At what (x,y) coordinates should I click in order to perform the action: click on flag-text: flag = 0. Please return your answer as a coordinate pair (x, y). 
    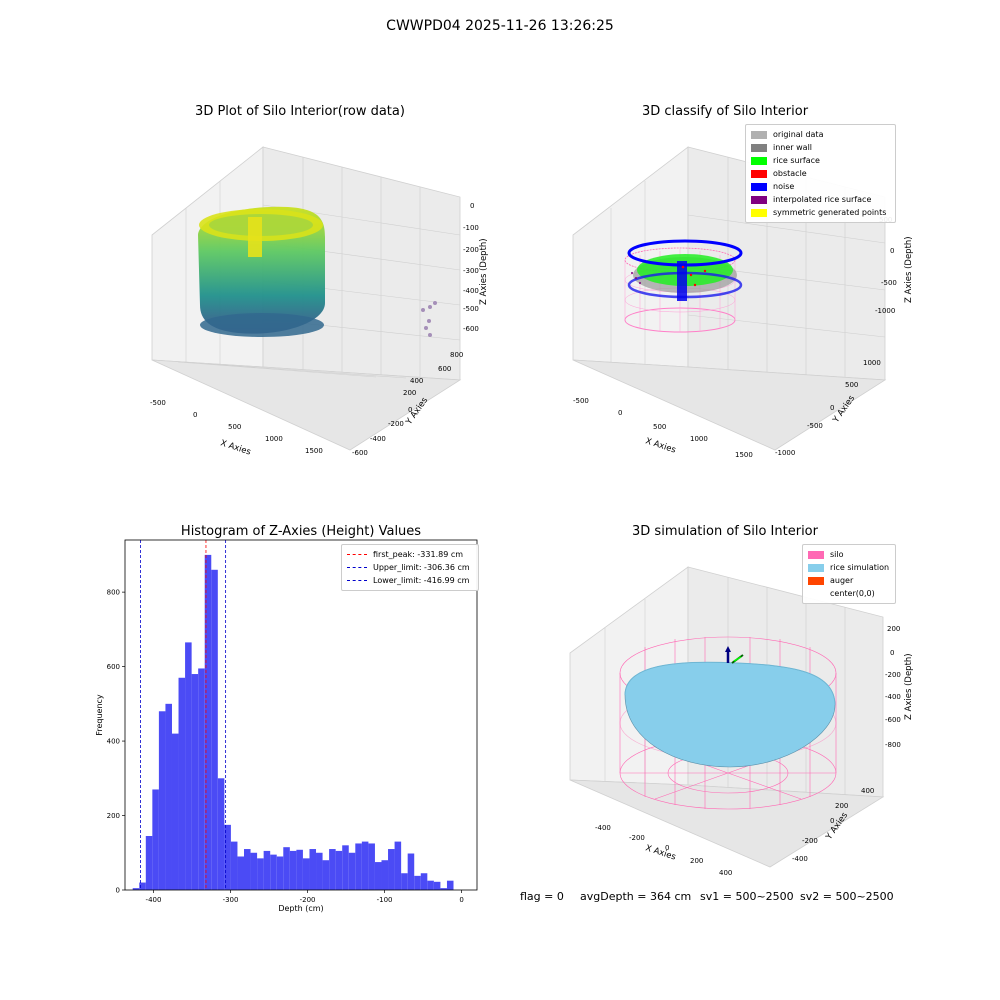
    Looking at the image, I should click on (542, 896).